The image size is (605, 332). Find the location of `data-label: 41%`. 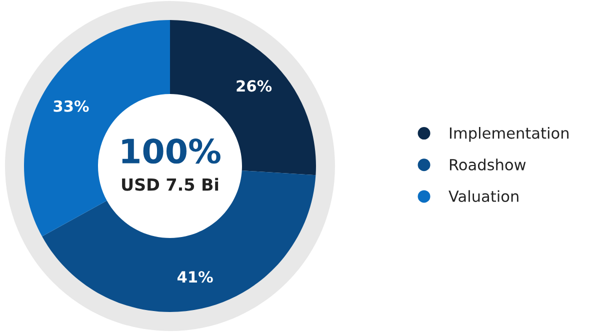

data-label: 41% is located at coordinates (195, 277).